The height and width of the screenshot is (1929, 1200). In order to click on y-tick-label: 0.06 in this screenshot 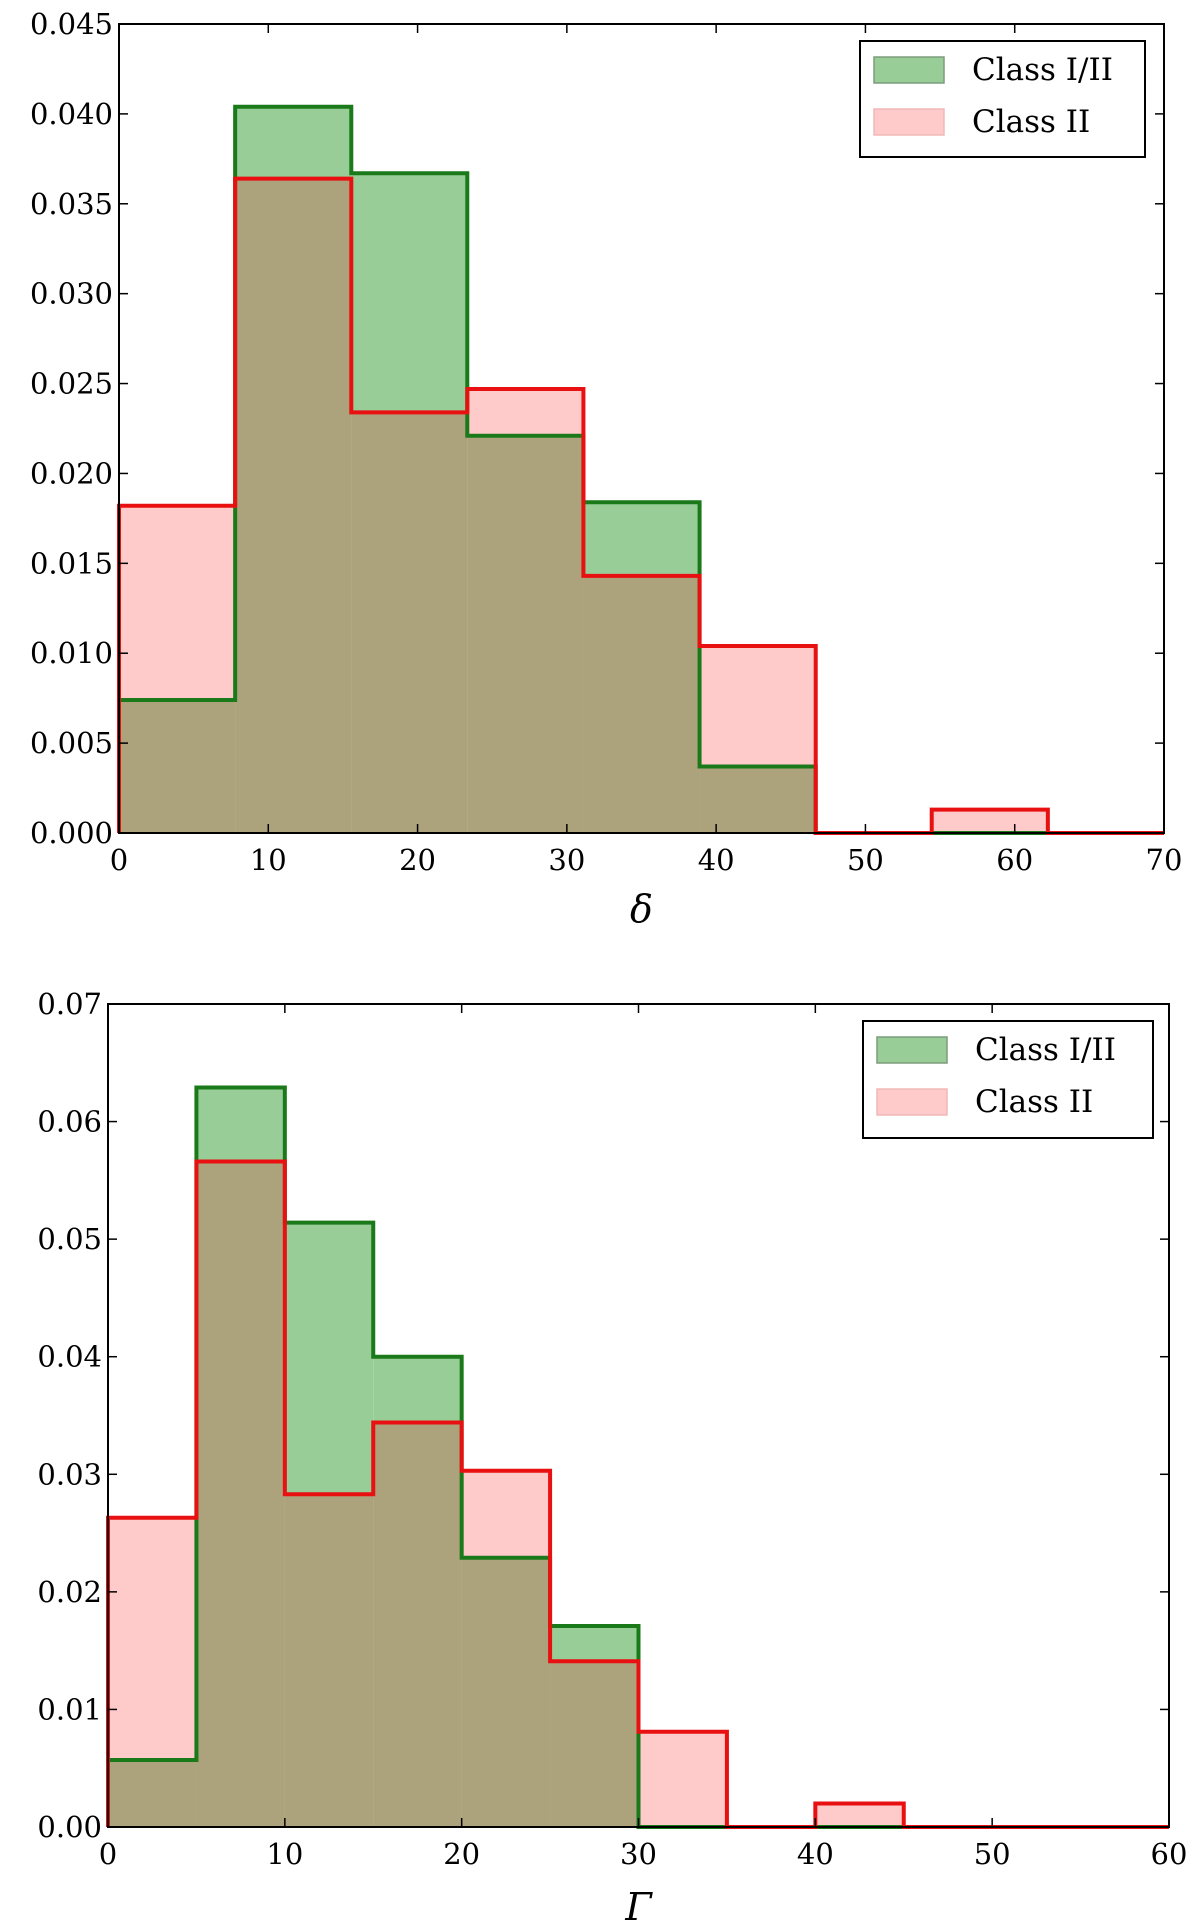, I will do `click(69, 1122)`.